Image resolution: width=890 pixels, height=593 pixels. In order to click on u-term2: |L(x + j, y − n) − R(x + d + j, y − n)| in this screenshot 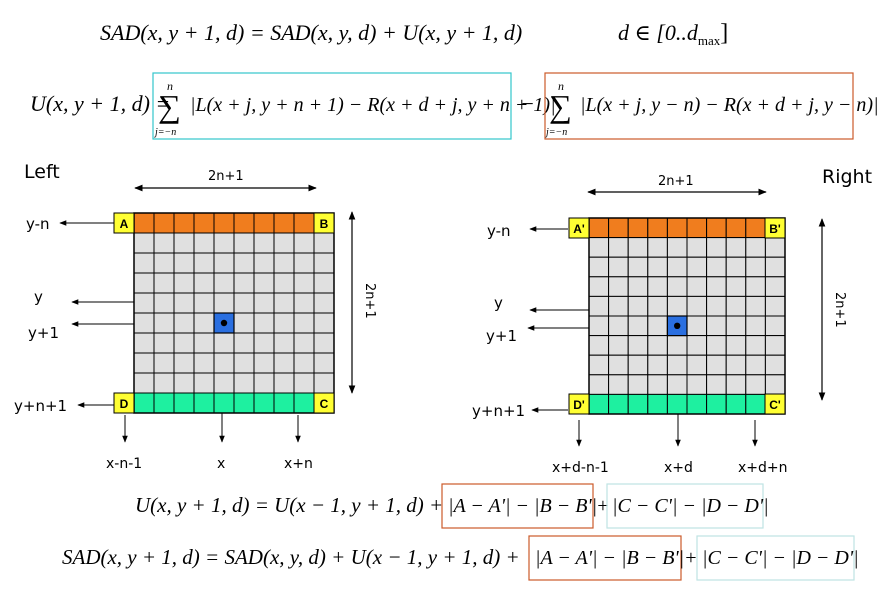, I will do `click(729, 105)`.